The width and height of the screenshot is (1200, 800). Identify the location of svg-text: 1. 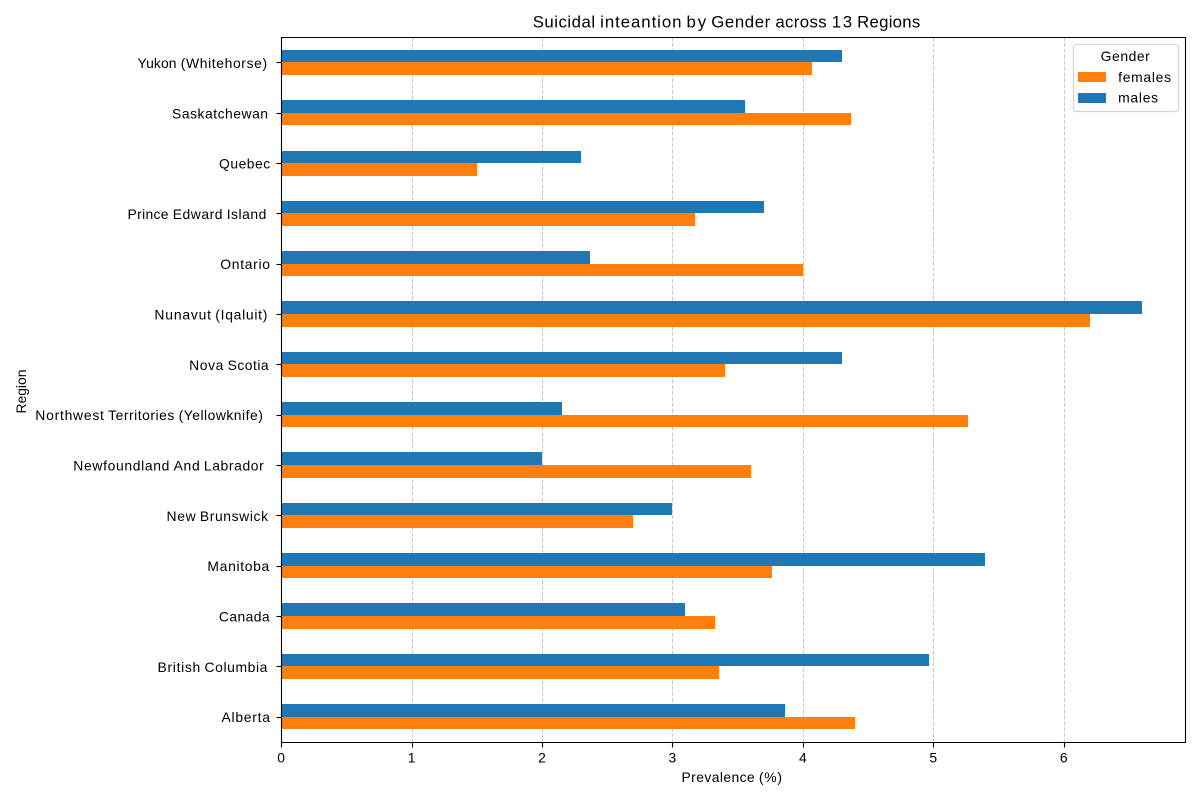
(412, 757).